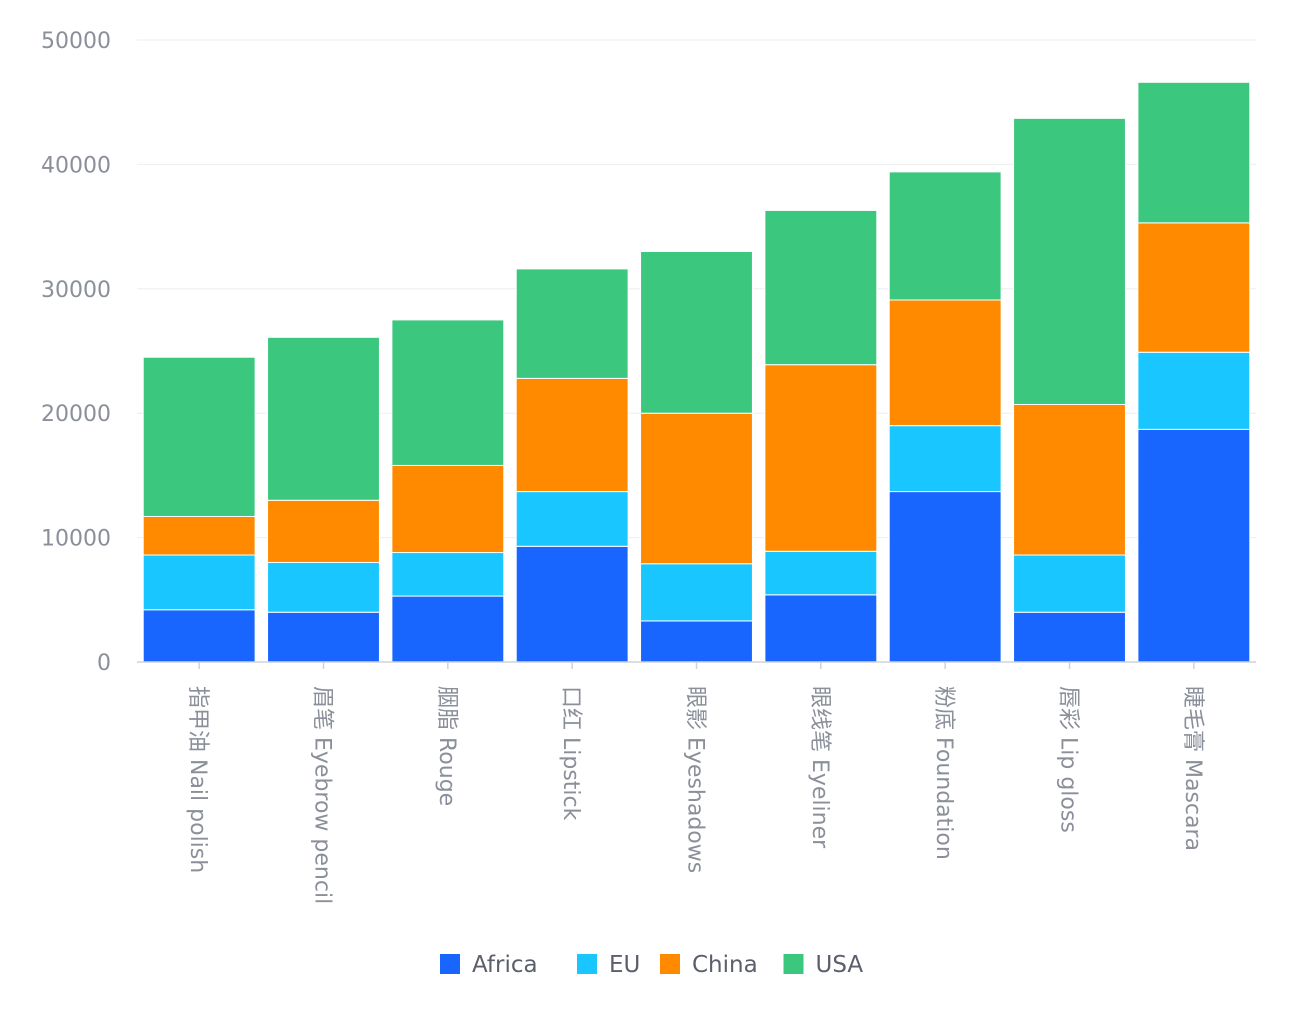  I want to click on y-tick-label: 40000, so click(76, 165).